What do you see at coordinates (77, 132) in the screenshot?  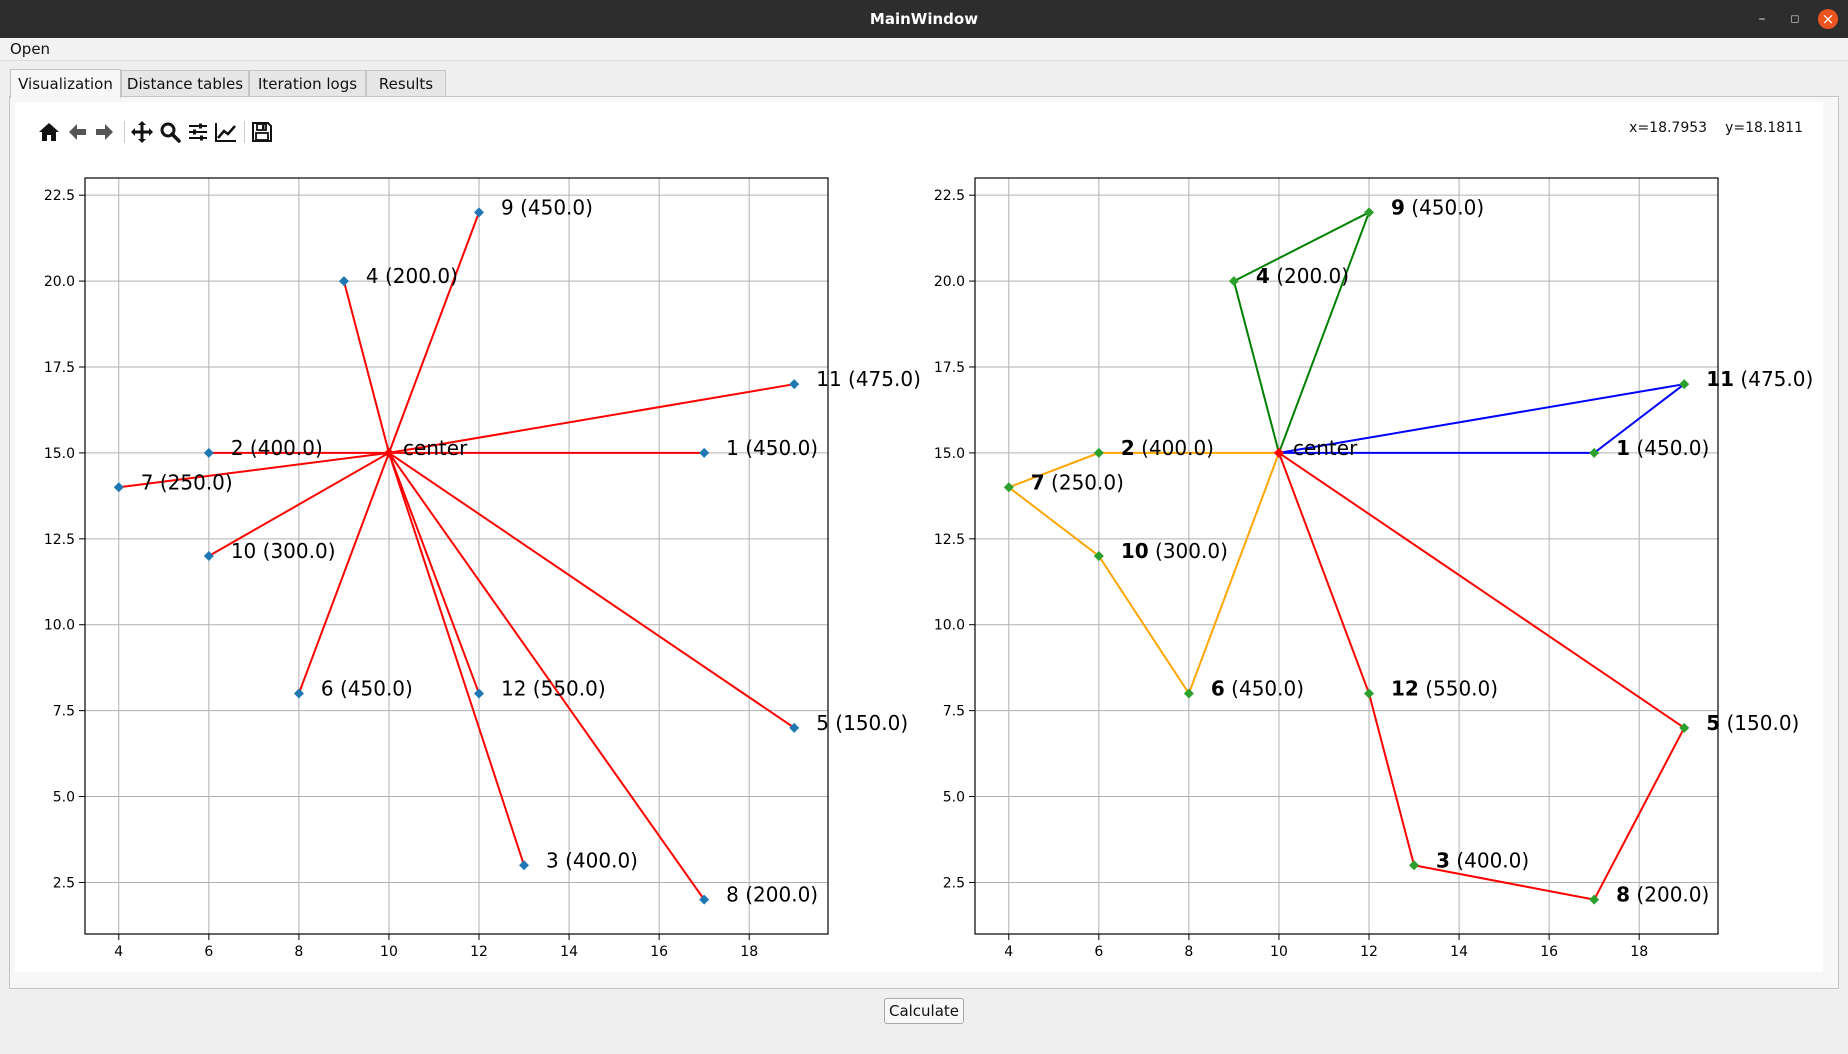 I see `back-arrow-icon` at bounding box center [77, 132].